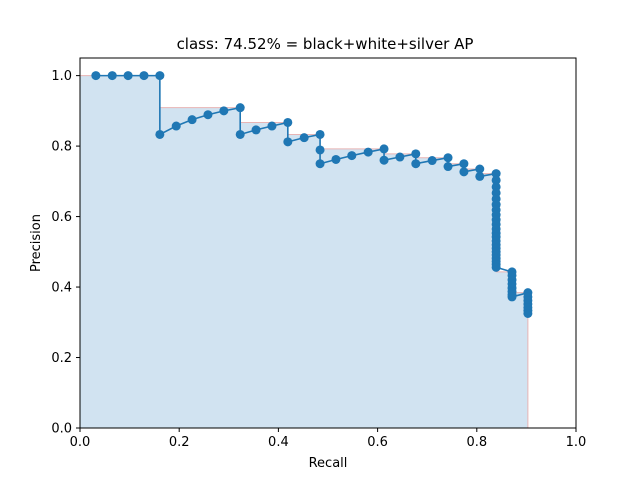  I want to click on x-tick-label: 0.4, so click(278, 442).